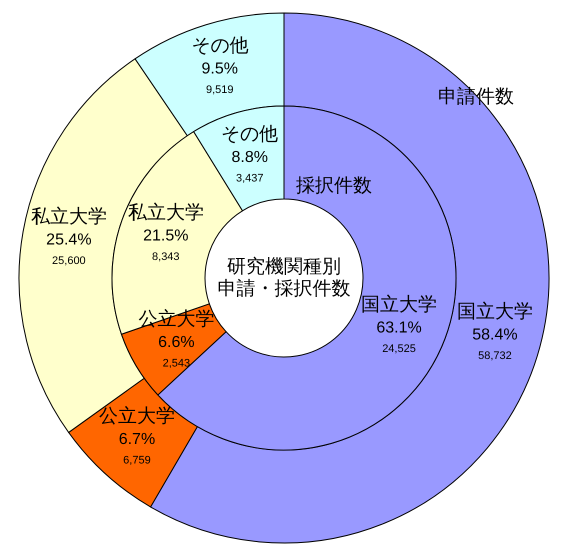 This screenshot has width=564, height=556. What do you see at coordinates (284, 267) in the screenshot?
I see `title: 研究機関種別` at bounding box center [284, 267].